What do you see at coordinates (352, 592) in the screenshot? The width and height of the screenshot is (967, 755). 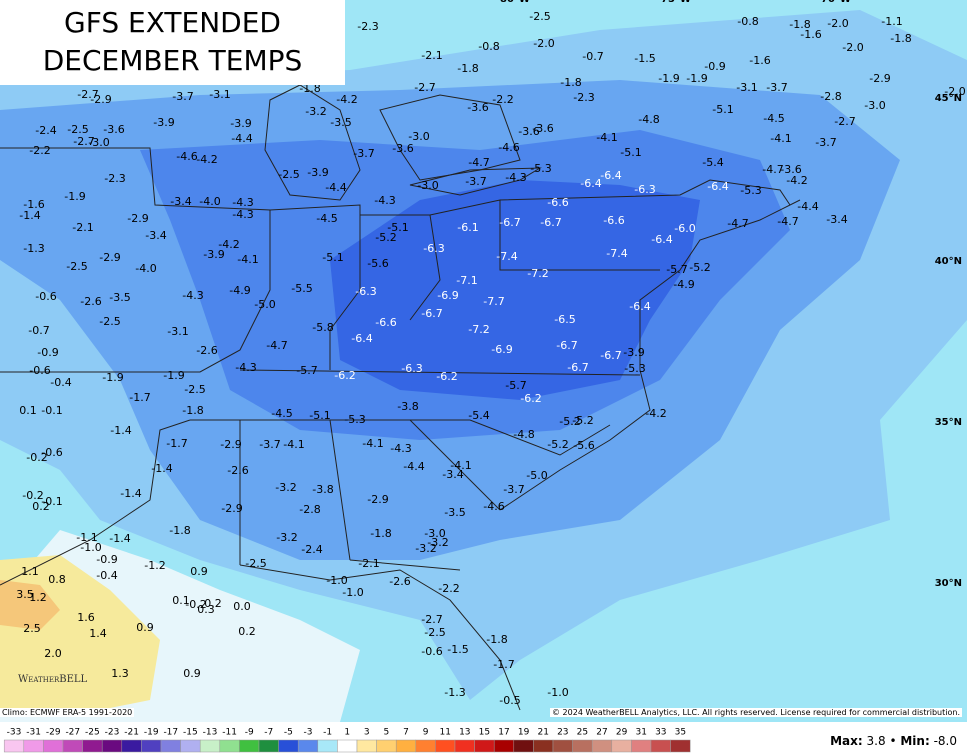 I see `temperature-label: -1.0` at bounding box center [352, 592].